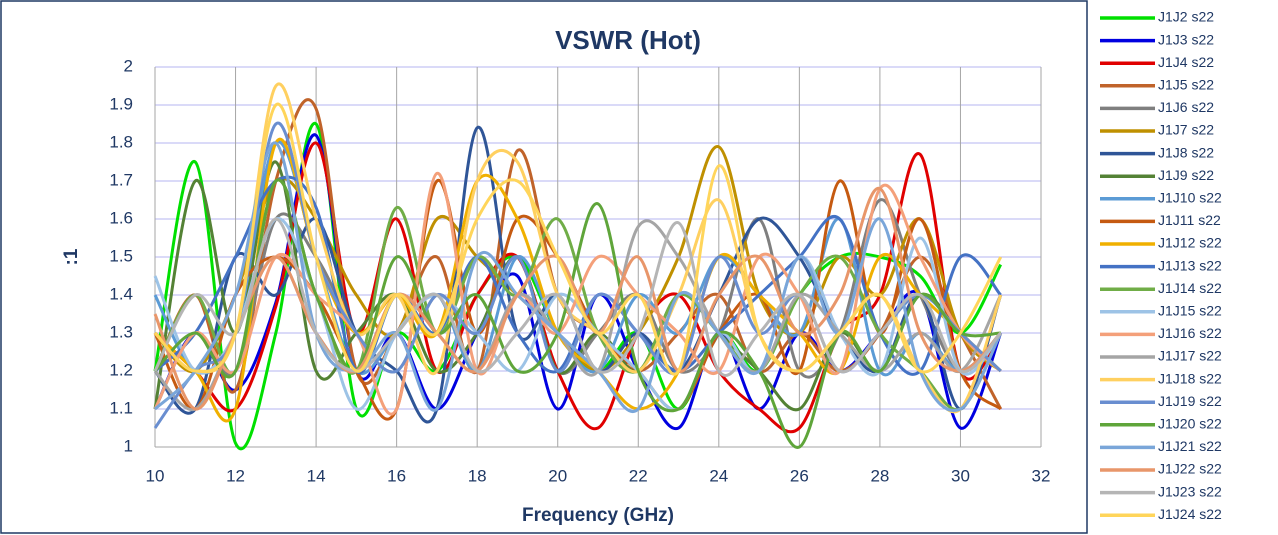  What do you see at coordinates (1190, 333) in the screenshot?
I see `legend-label: J1J16 s22` at bounding box center [1190, 333].